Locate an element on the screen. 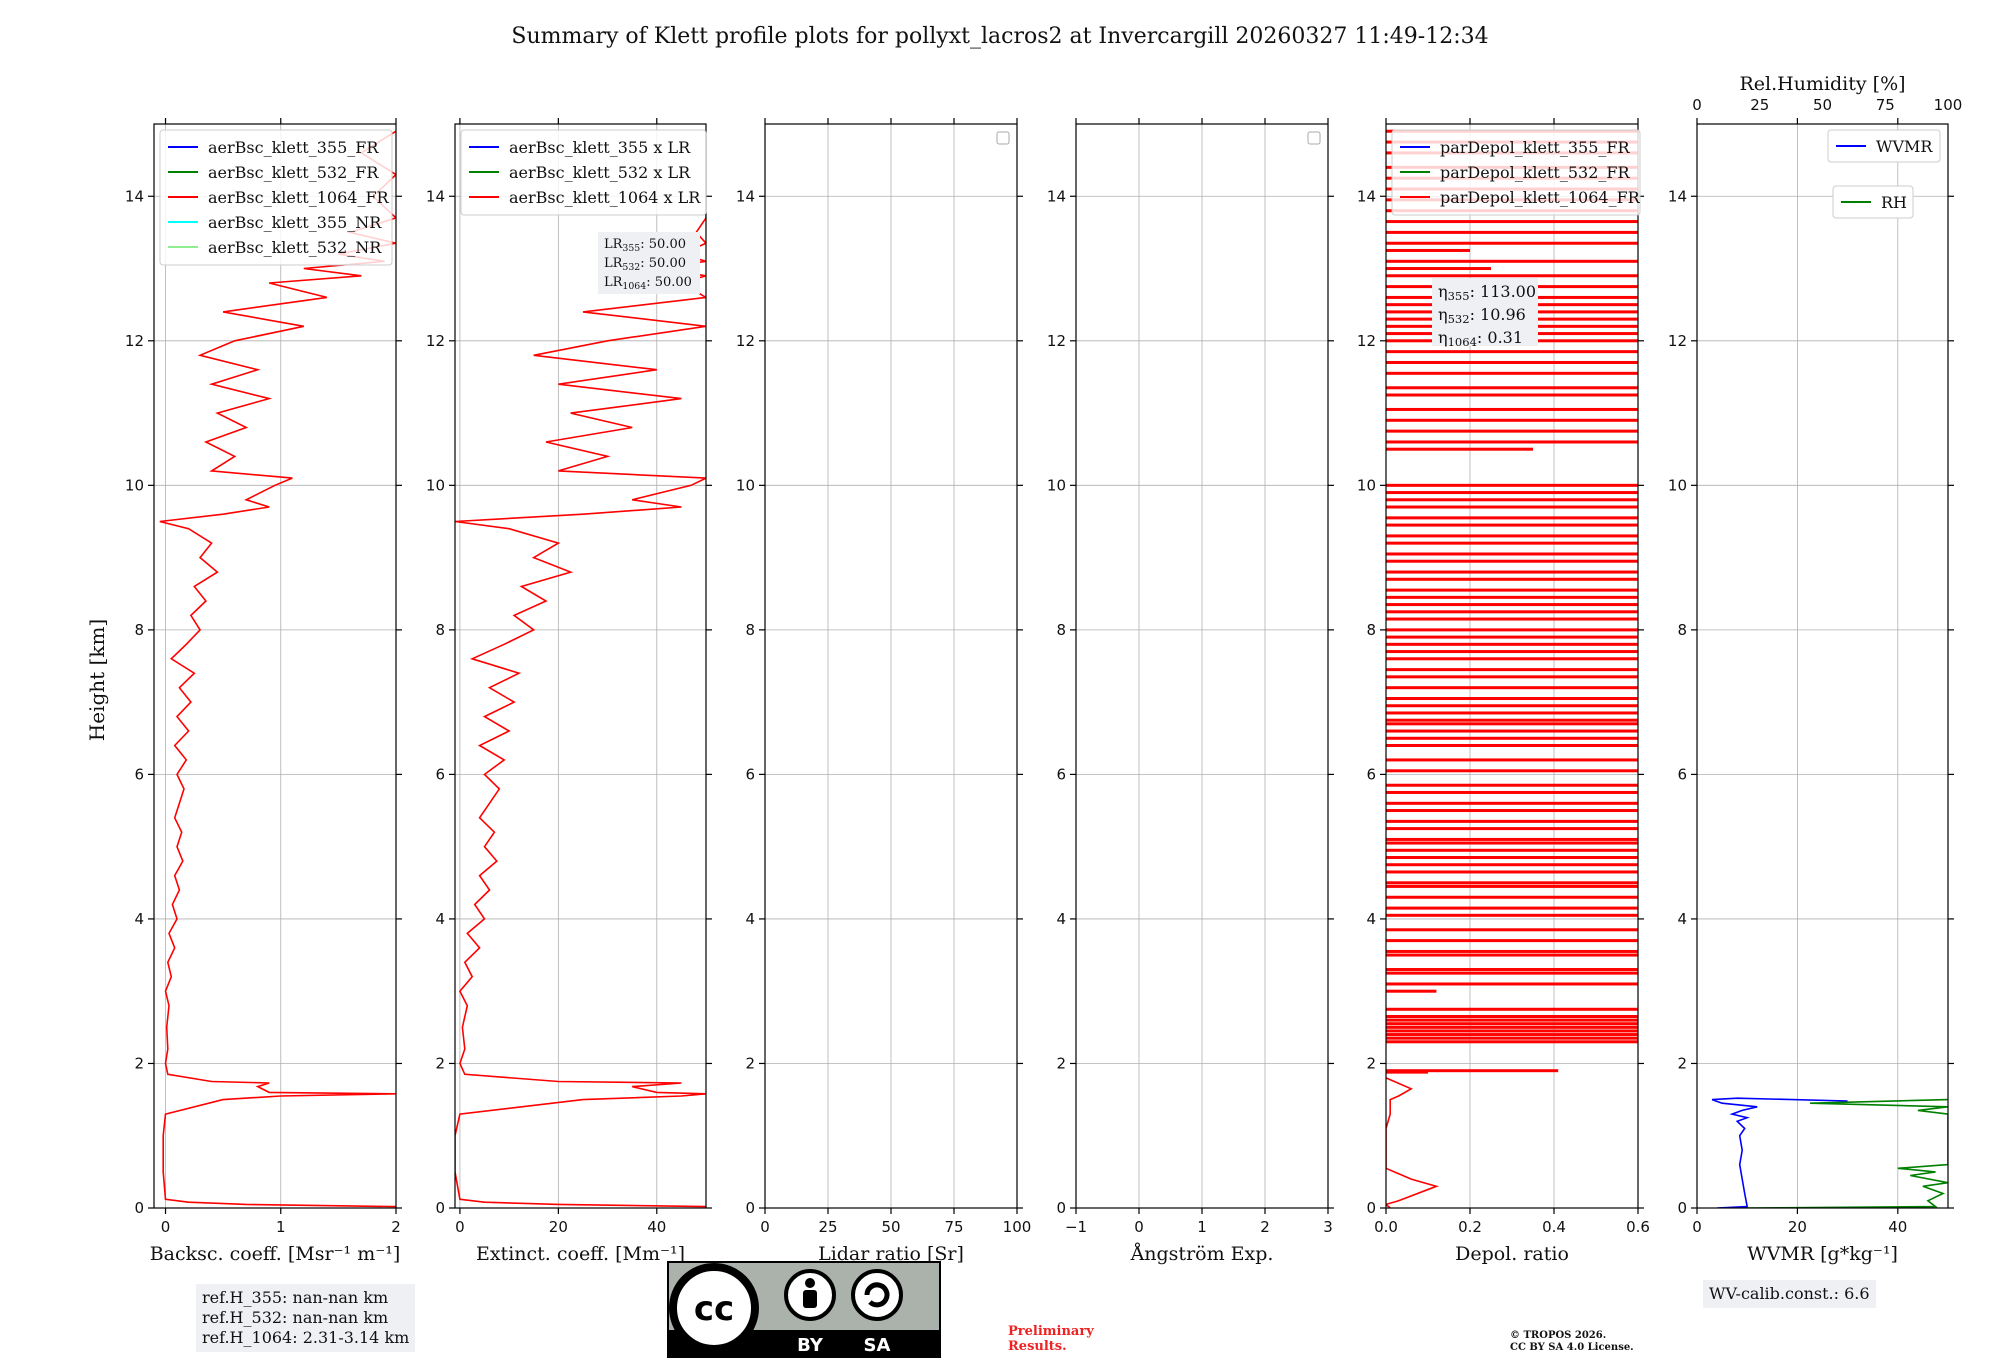 This screenshot has height=1360, width=2000. preliminary-line-2: Results. is located at coordinates (1037, 1346).